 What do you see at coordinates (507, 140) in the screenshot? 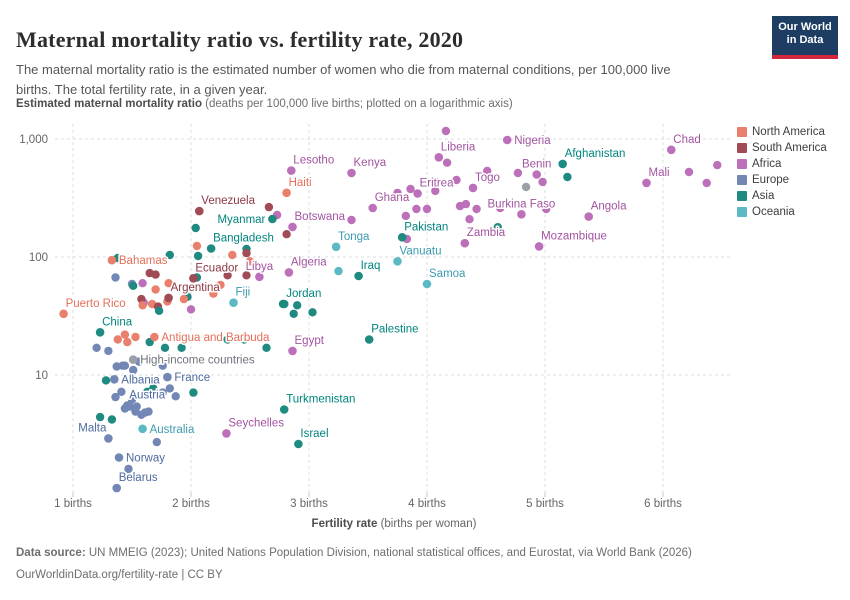
I see `point-nigeria` at bounding box center [507, 140].